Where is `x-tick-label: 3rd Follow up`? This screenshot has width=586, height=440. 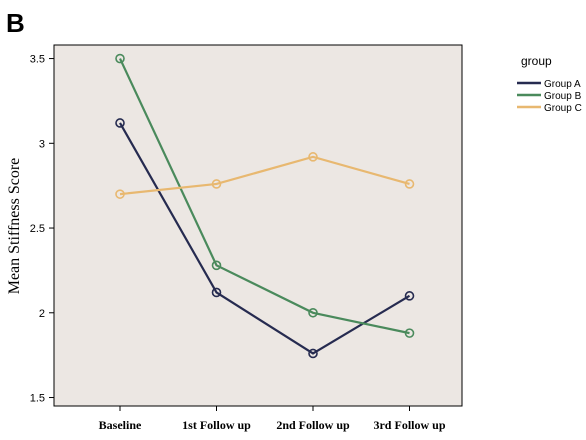
x-tick-label: 3rd Follow up is located at coordinates (409, 425).